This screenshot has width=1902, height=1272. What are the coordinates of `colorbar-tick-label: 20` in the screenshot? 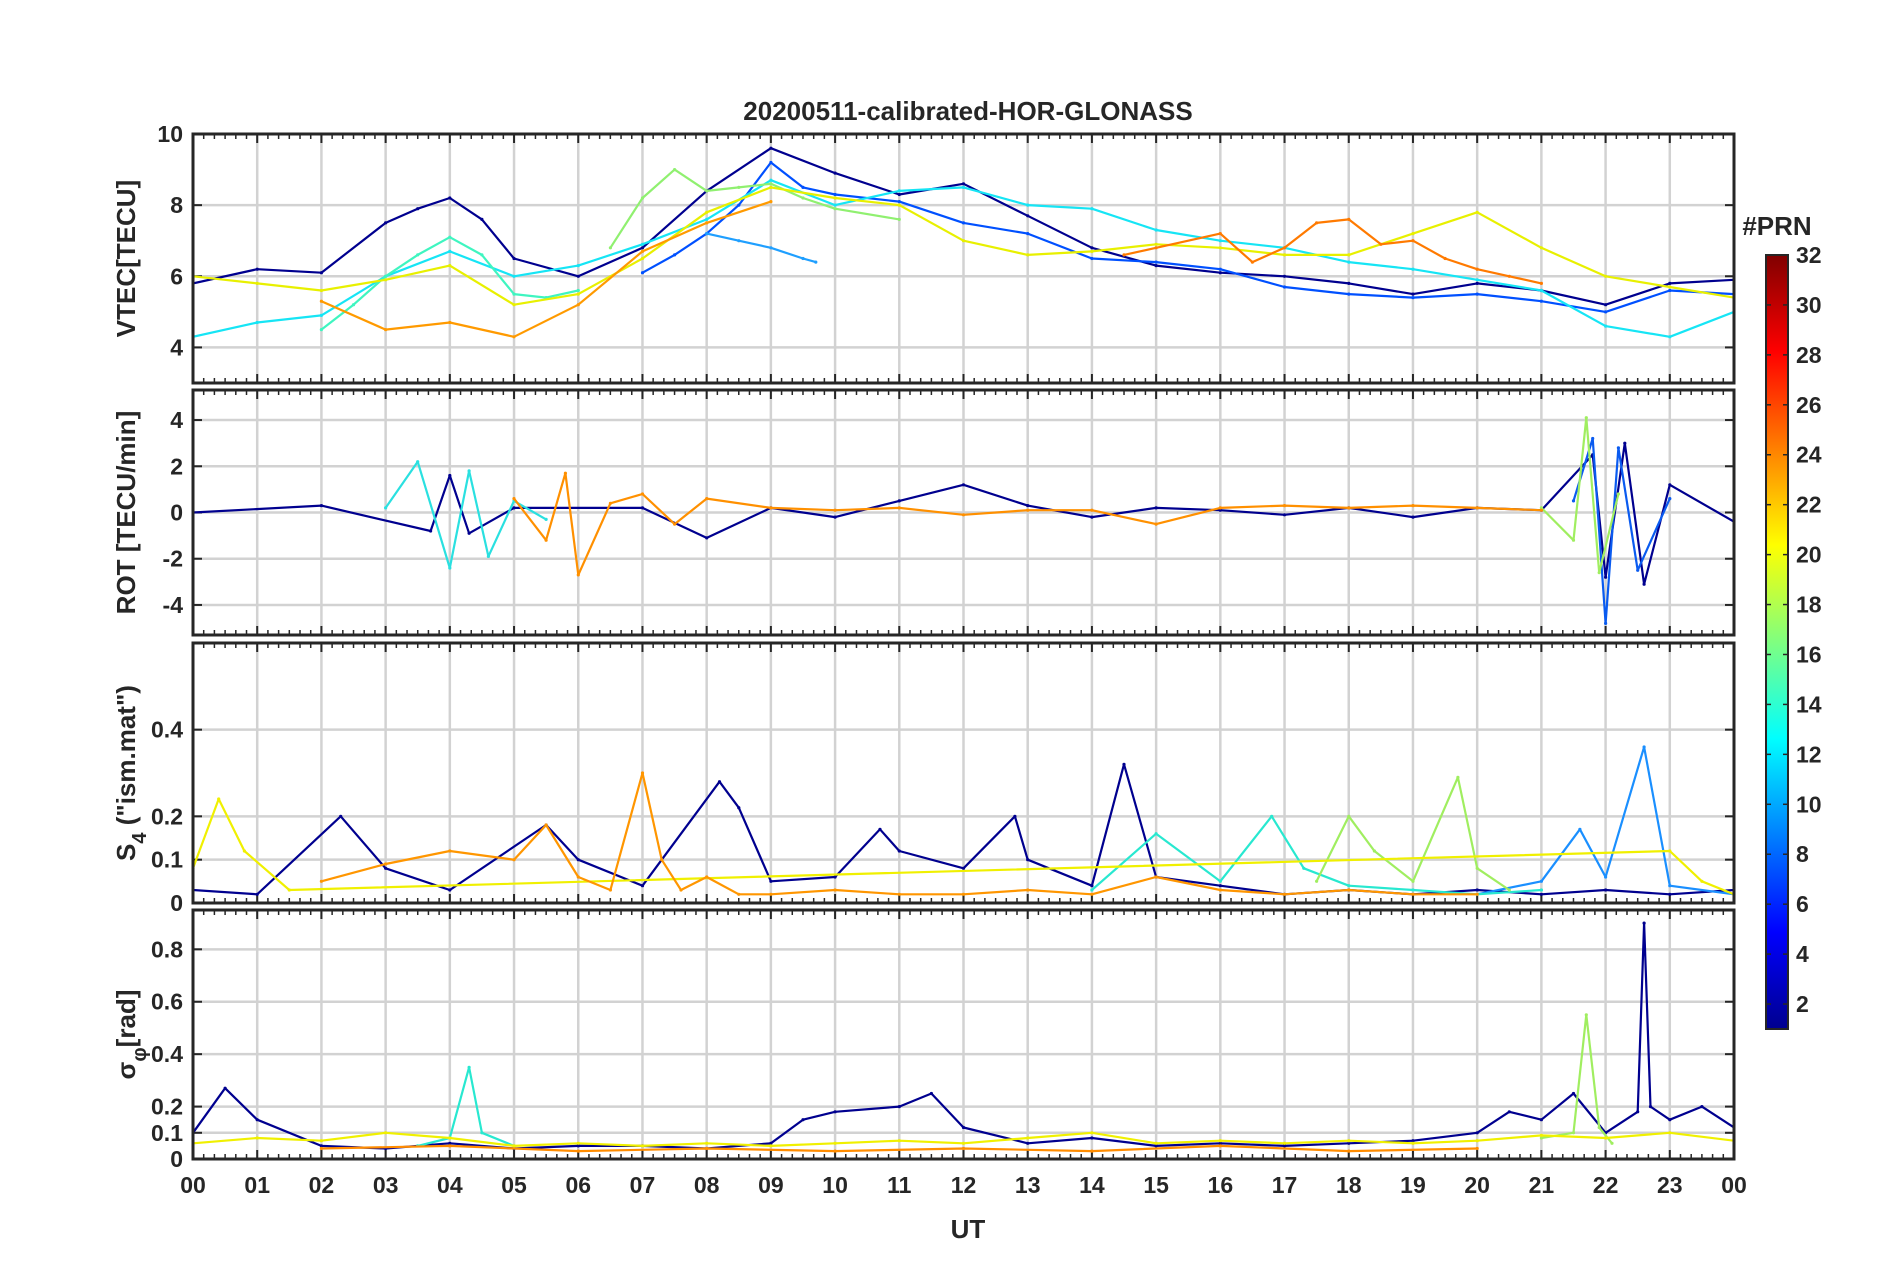 It's located at (1809, 555).